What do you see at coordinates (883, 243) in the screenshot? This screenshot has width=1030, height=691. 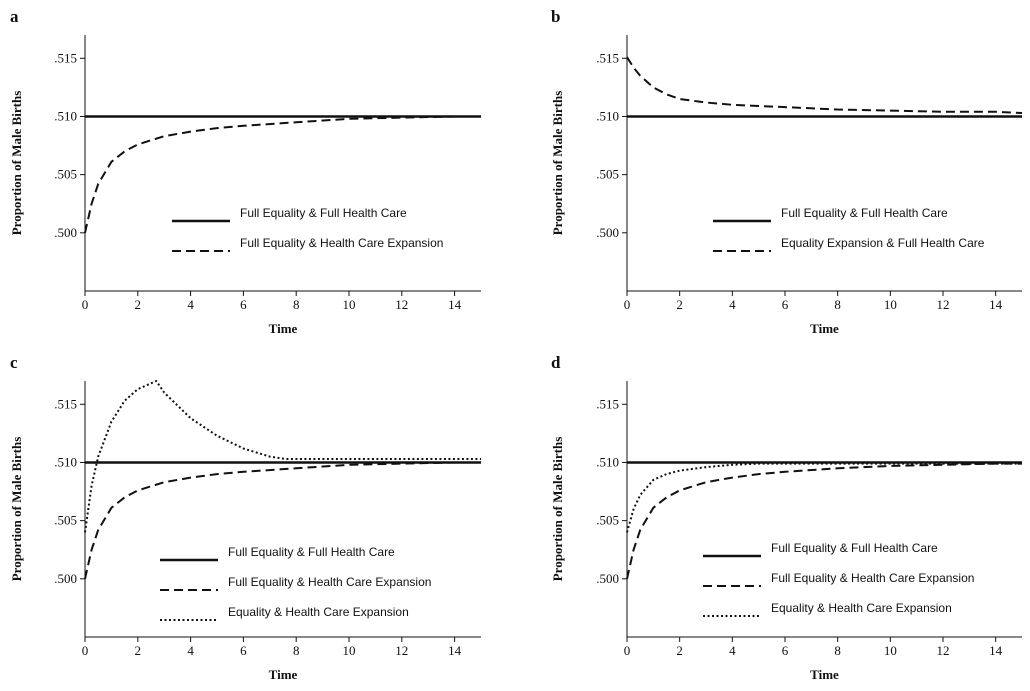 I see `legend-label: Equality Expansion & Full Health Care` at bounding box center [883, 243].